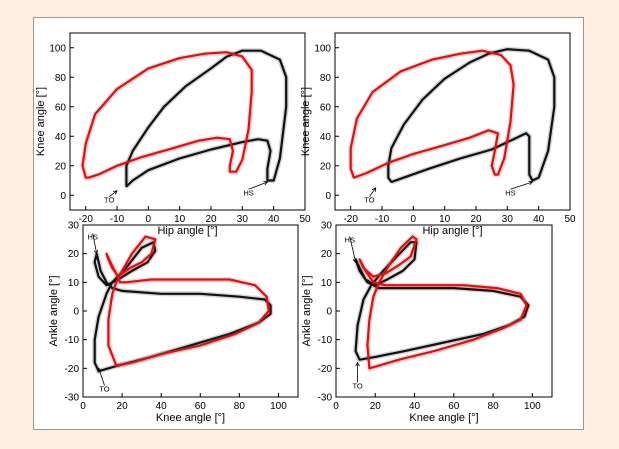  I want to click on x-tick-label: -20, so click(85, 219).